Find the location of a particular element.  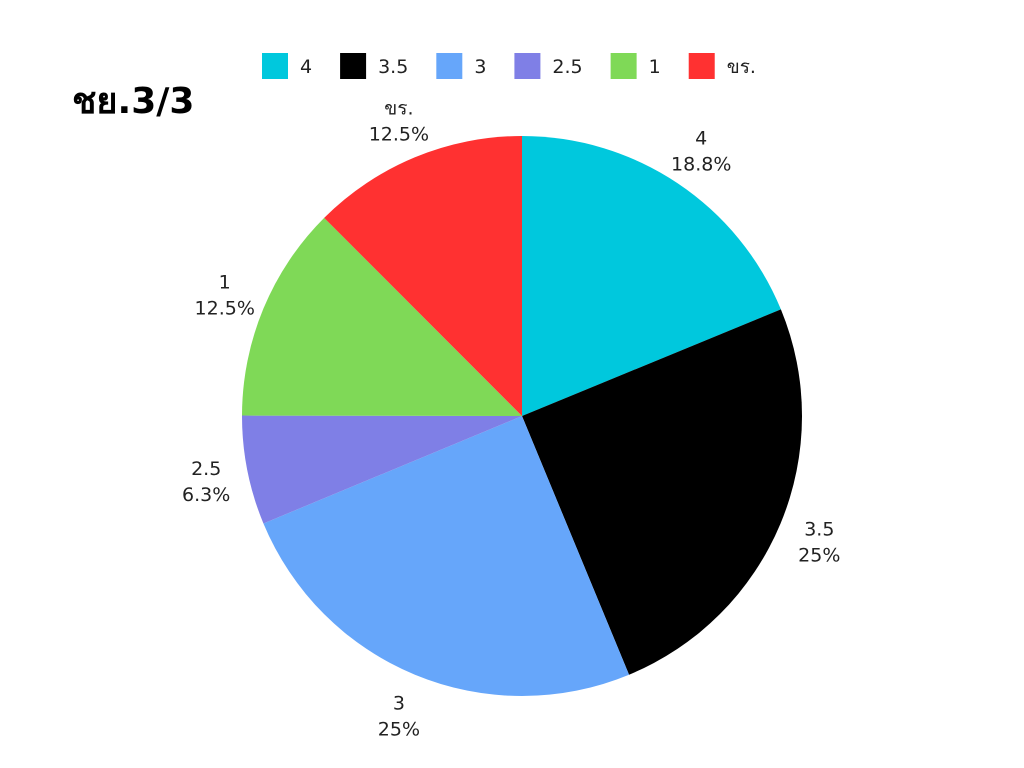

legend-label-5: ขร. is located at coordinates (741, 67).